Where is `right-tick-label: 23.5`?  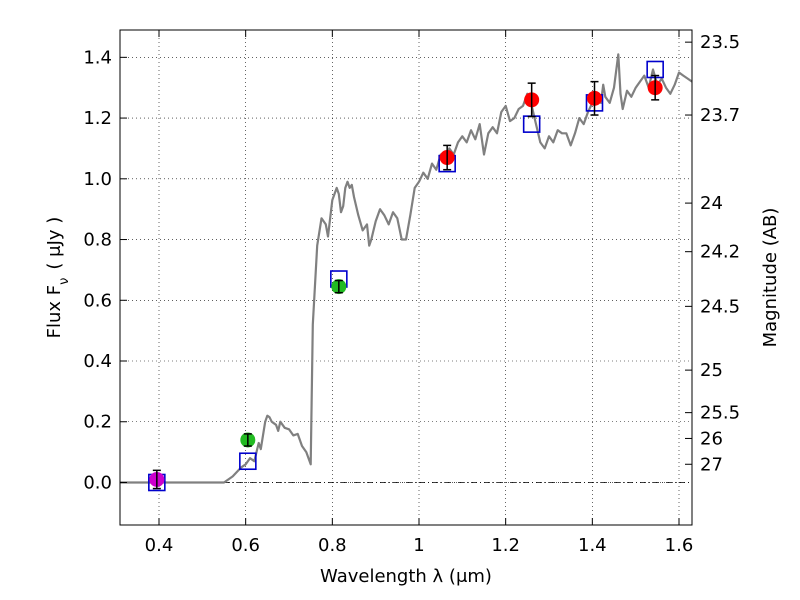
right-tick-label: 23.5 is located at coordinates (720, 42).